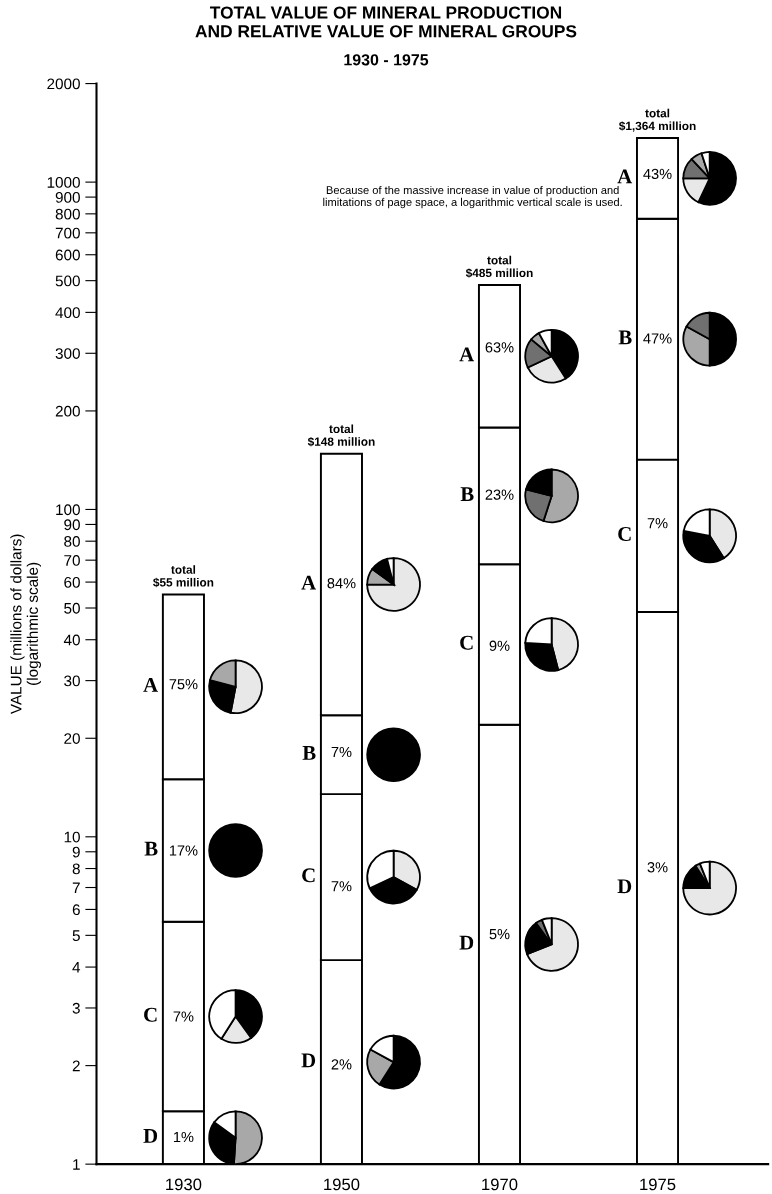 Image resolution: width=772 pixels, height=1194 pixels. I want to click on y-tick-label: 90, so click(72, 525).